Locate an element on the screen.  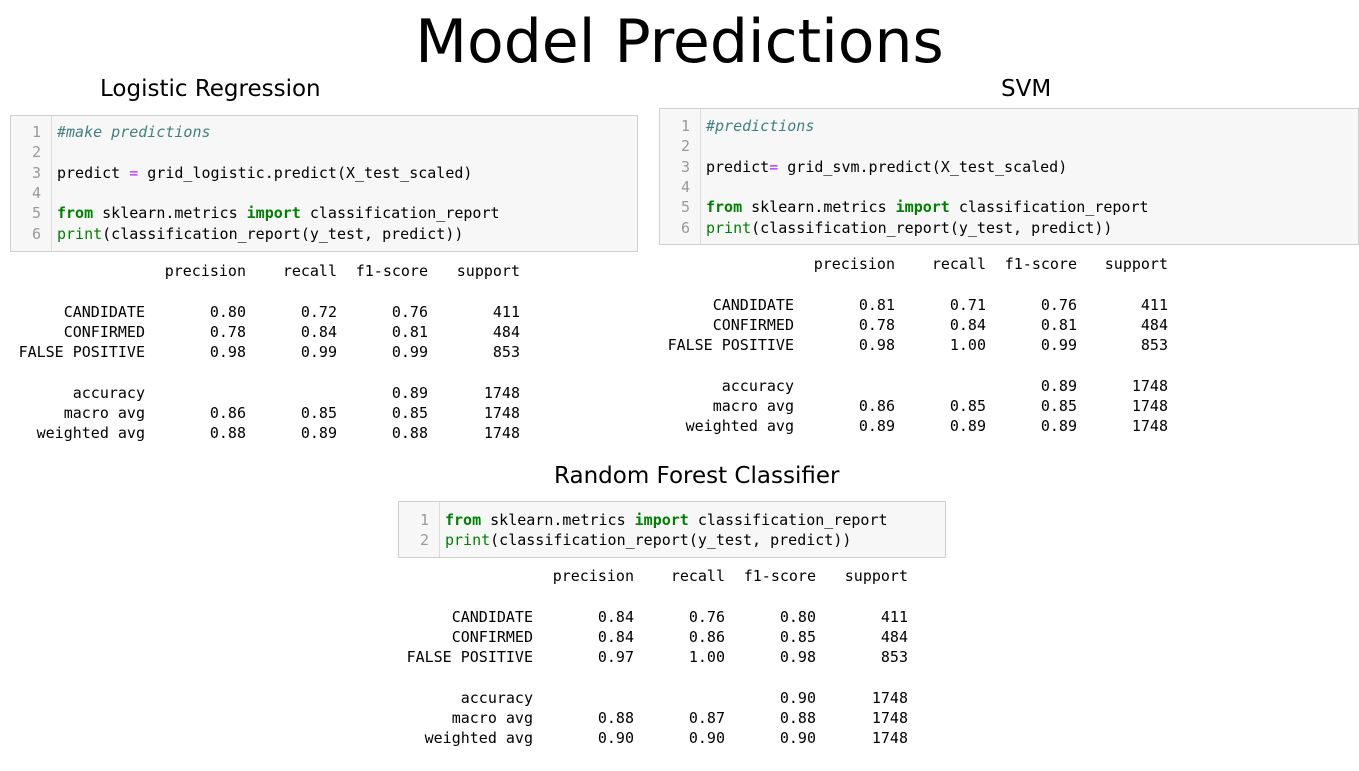
code-token: #make predictions is located at coordinates (134, 132).